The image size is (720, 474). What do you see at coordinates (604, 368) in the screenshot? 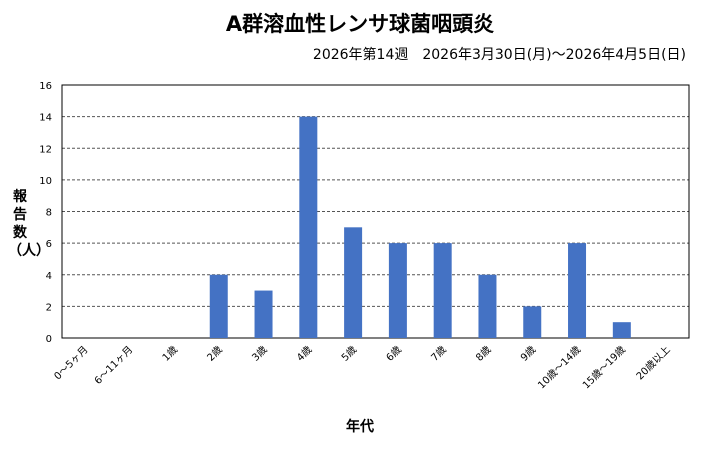
I see `x-tick-label: 15歳～19歳` at bounding box center [604, 368].